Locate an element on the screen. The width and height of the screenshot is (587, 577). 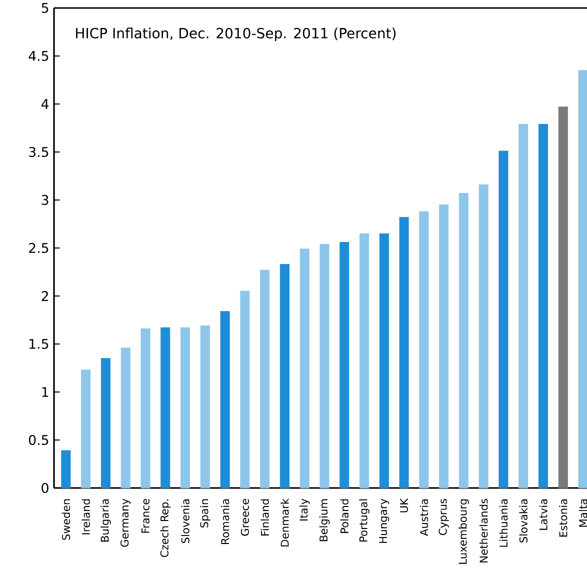
x-tick-label: Luxembourg is located at coordinates (463, 531).